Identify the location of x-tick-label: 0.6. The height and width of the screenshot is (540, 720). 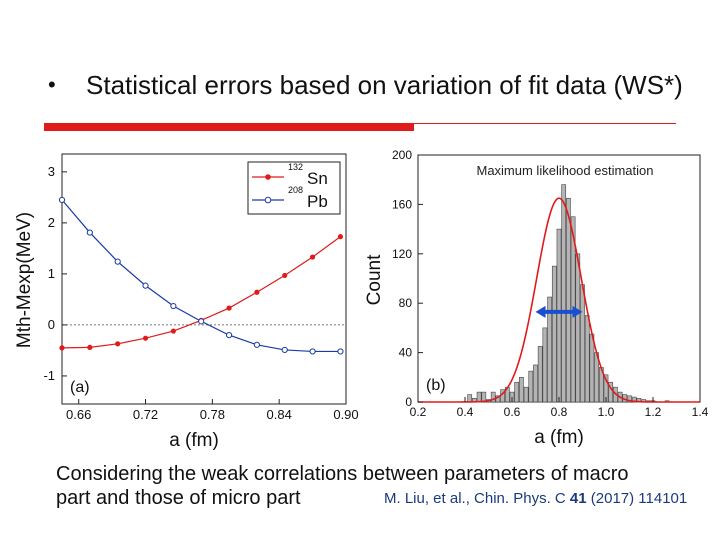
(512, 412).